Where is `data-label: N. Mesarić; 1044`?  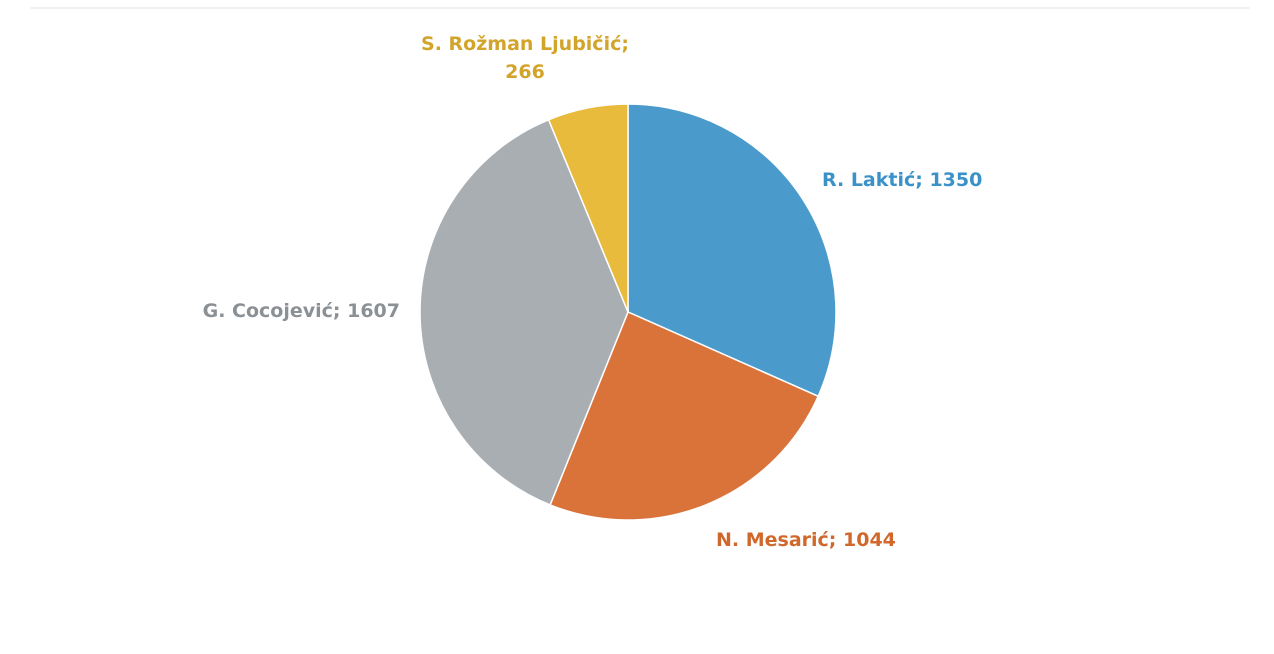
data-label: N. Mesarić; 1044 is located at coordinates (806, 540).